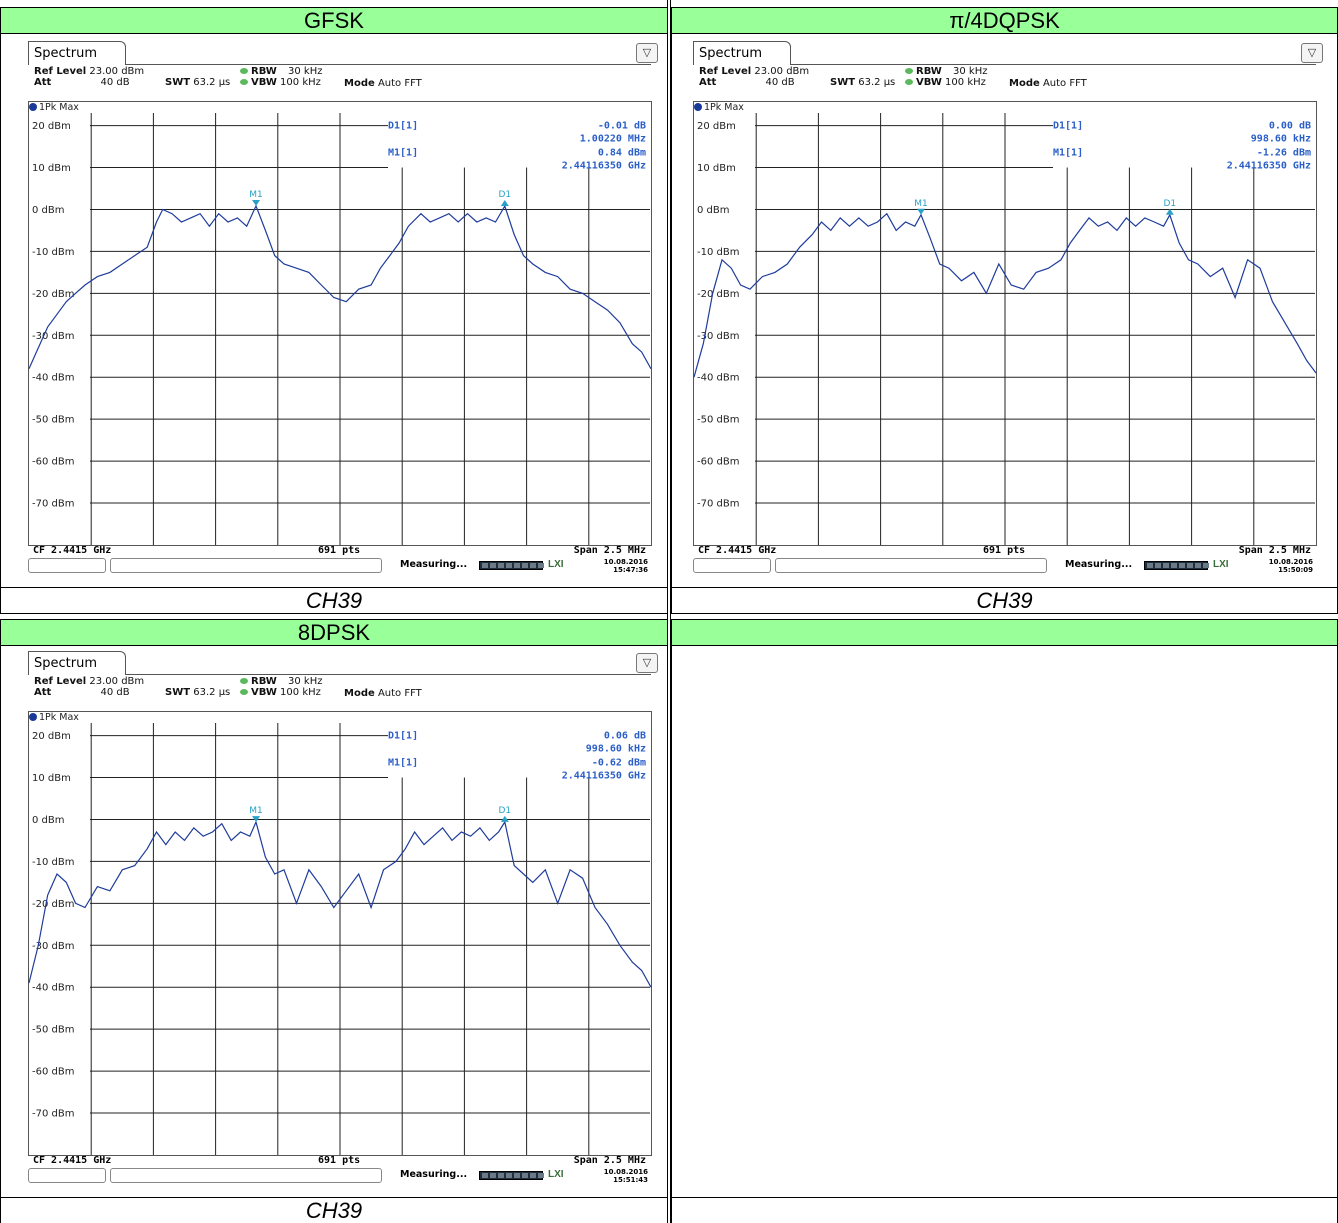  Describe the element at coordinates (359, 83) in the screenshot. I see `mode-label: Mode` at that location.